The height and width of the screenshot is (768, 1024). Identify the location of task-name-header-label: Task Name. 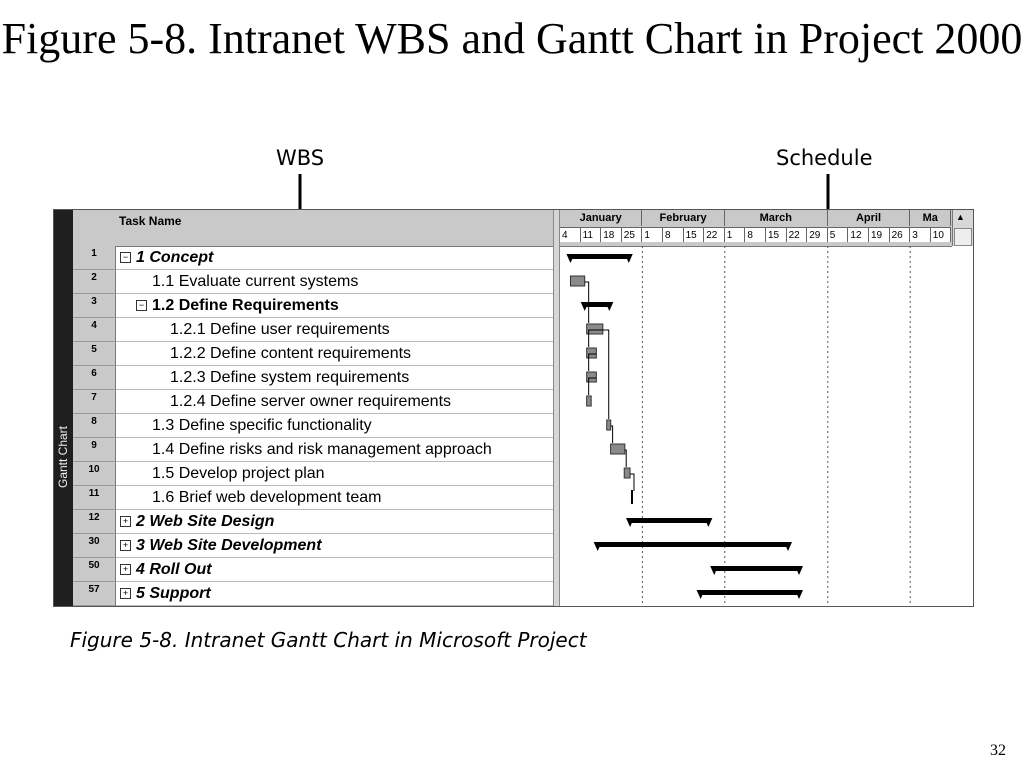
(150, 221).